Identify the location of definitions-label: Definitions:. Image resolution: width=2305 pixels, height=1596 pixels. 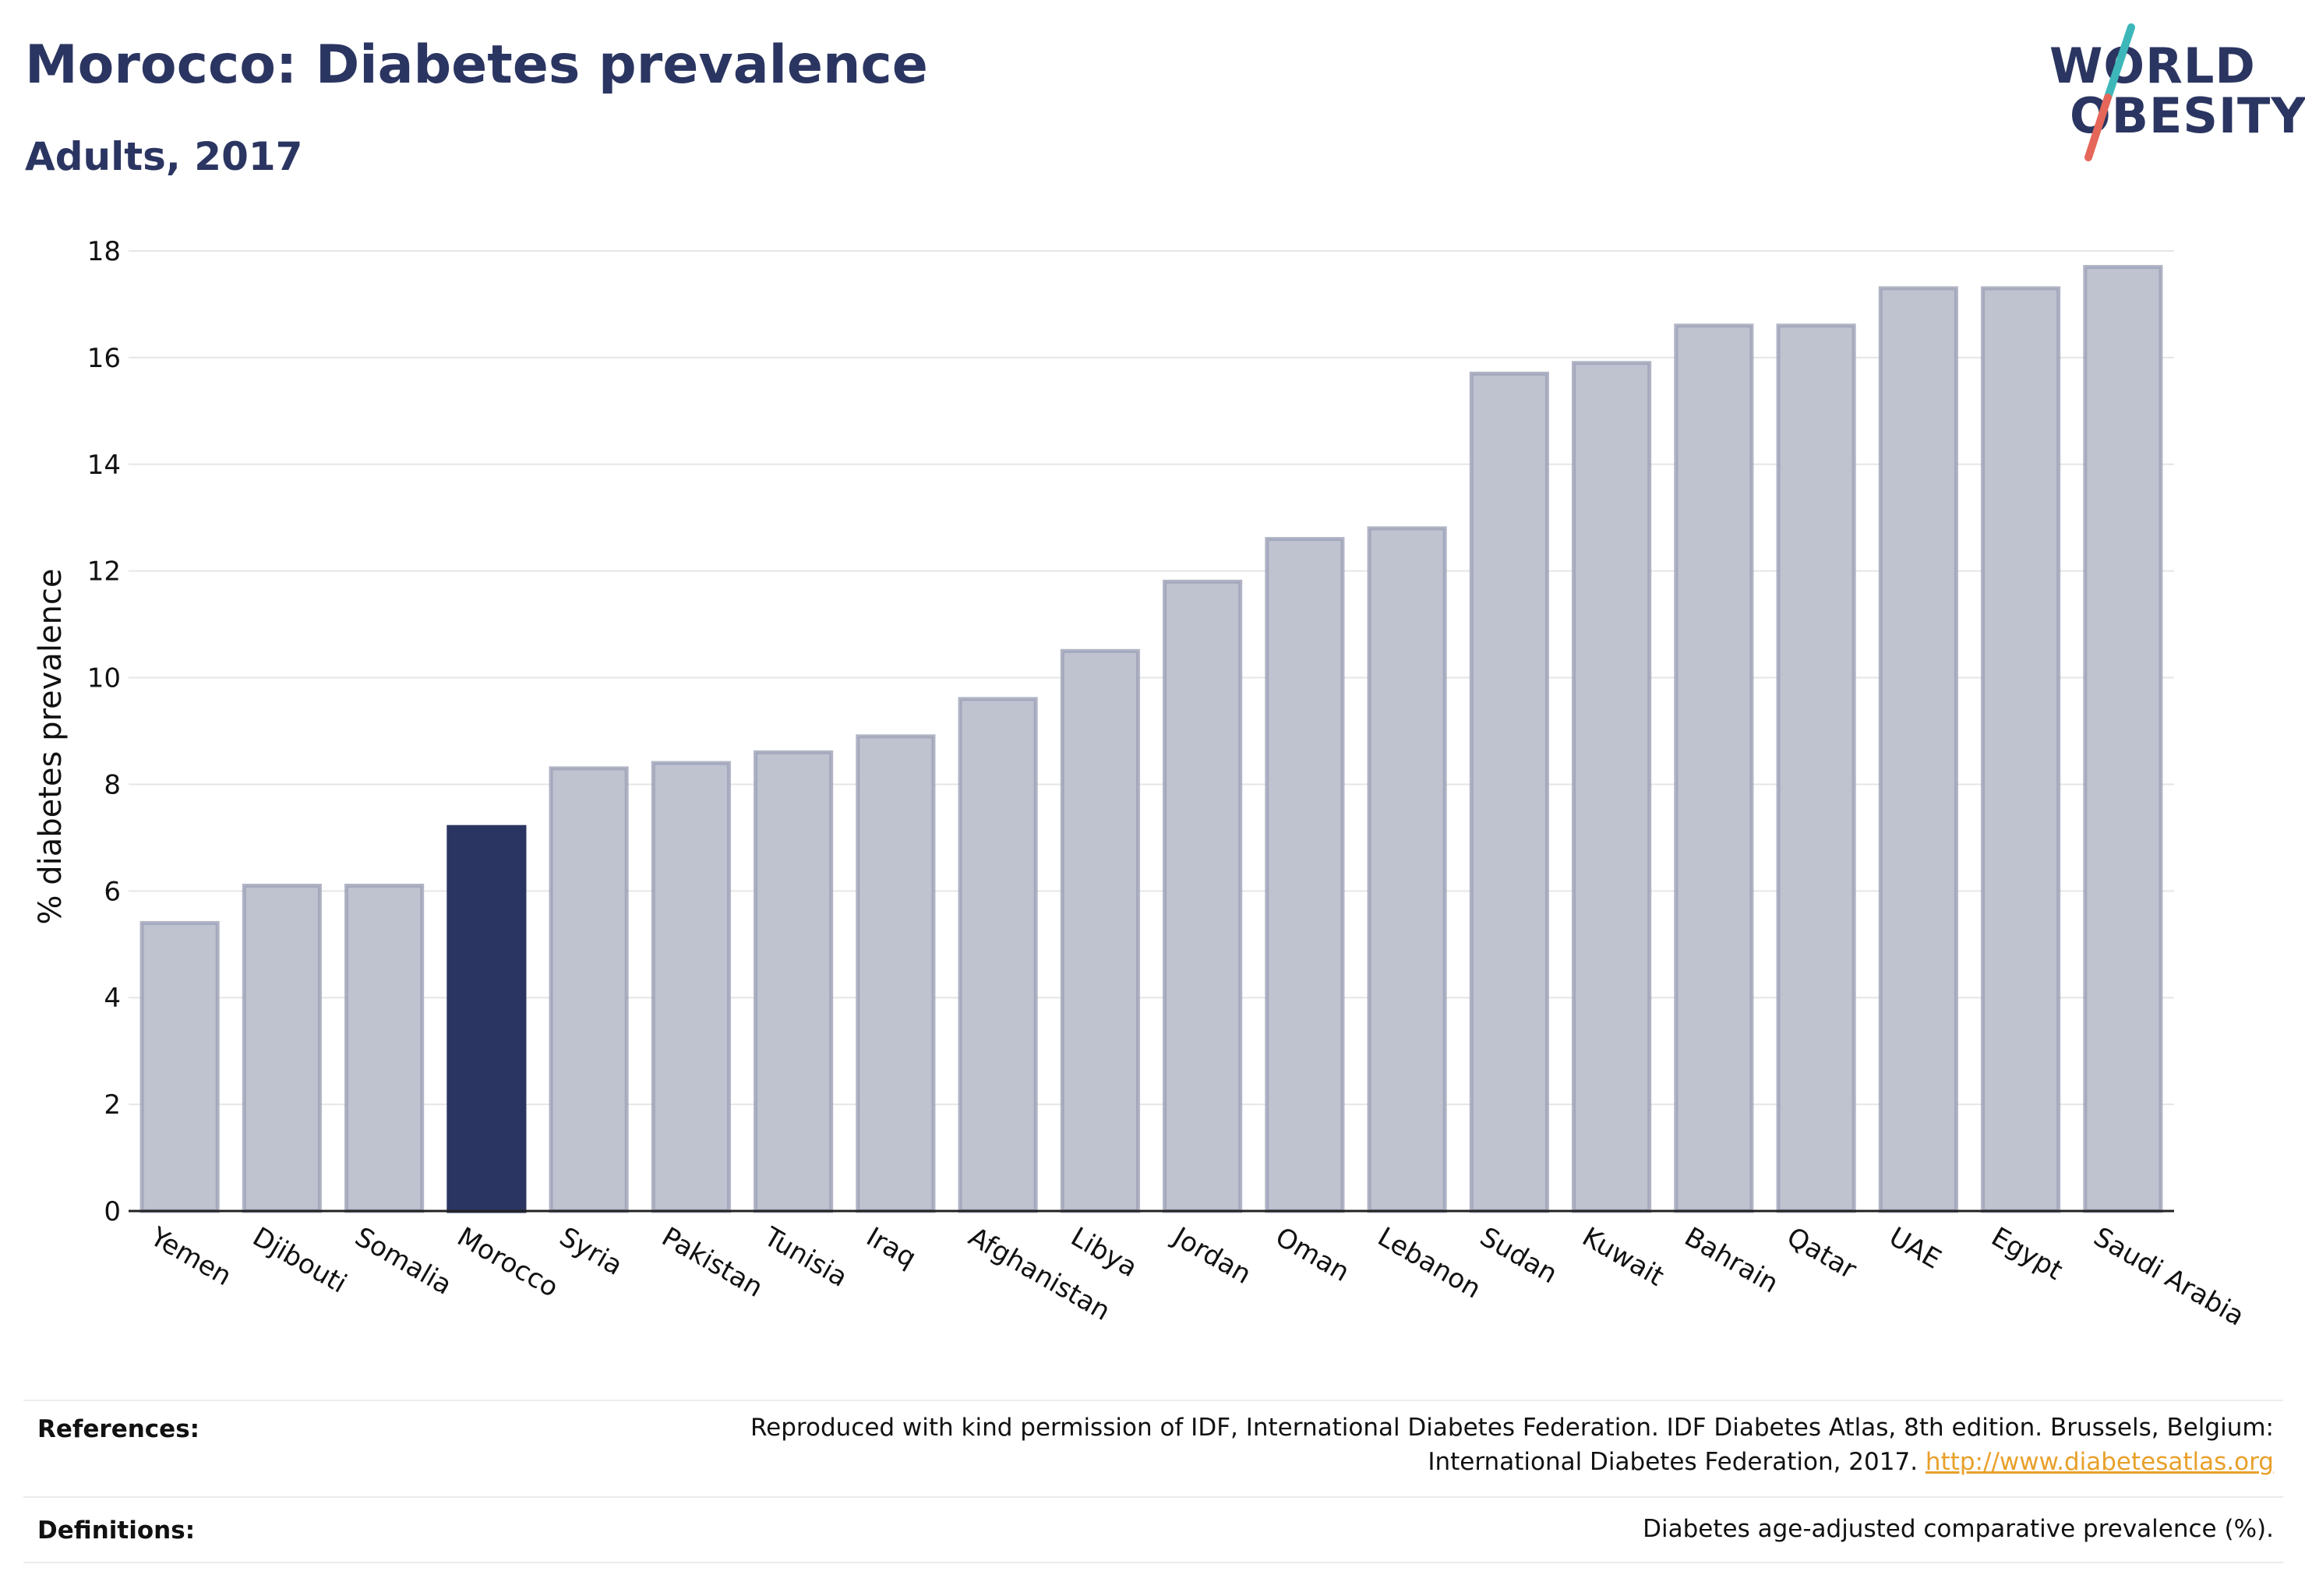
(117, 1531).